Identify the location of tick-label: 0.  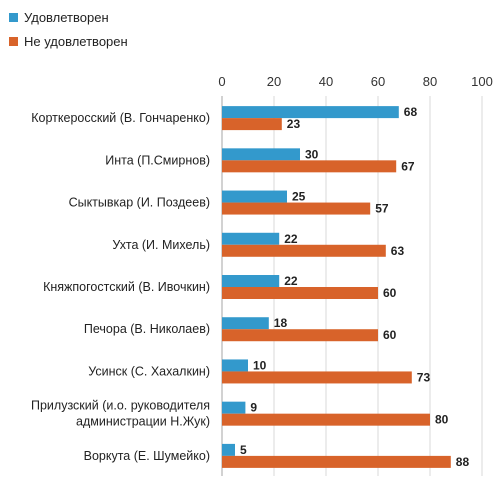
(221, 81).